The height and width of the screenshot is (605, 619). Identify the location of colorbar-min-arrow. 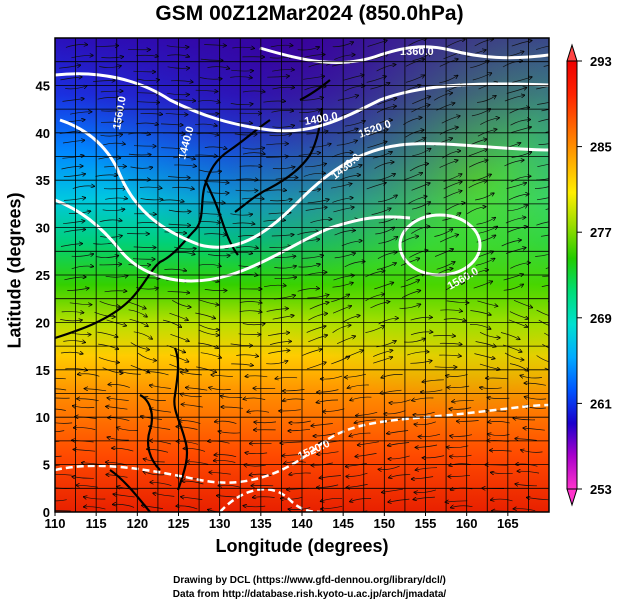
(572, 497).